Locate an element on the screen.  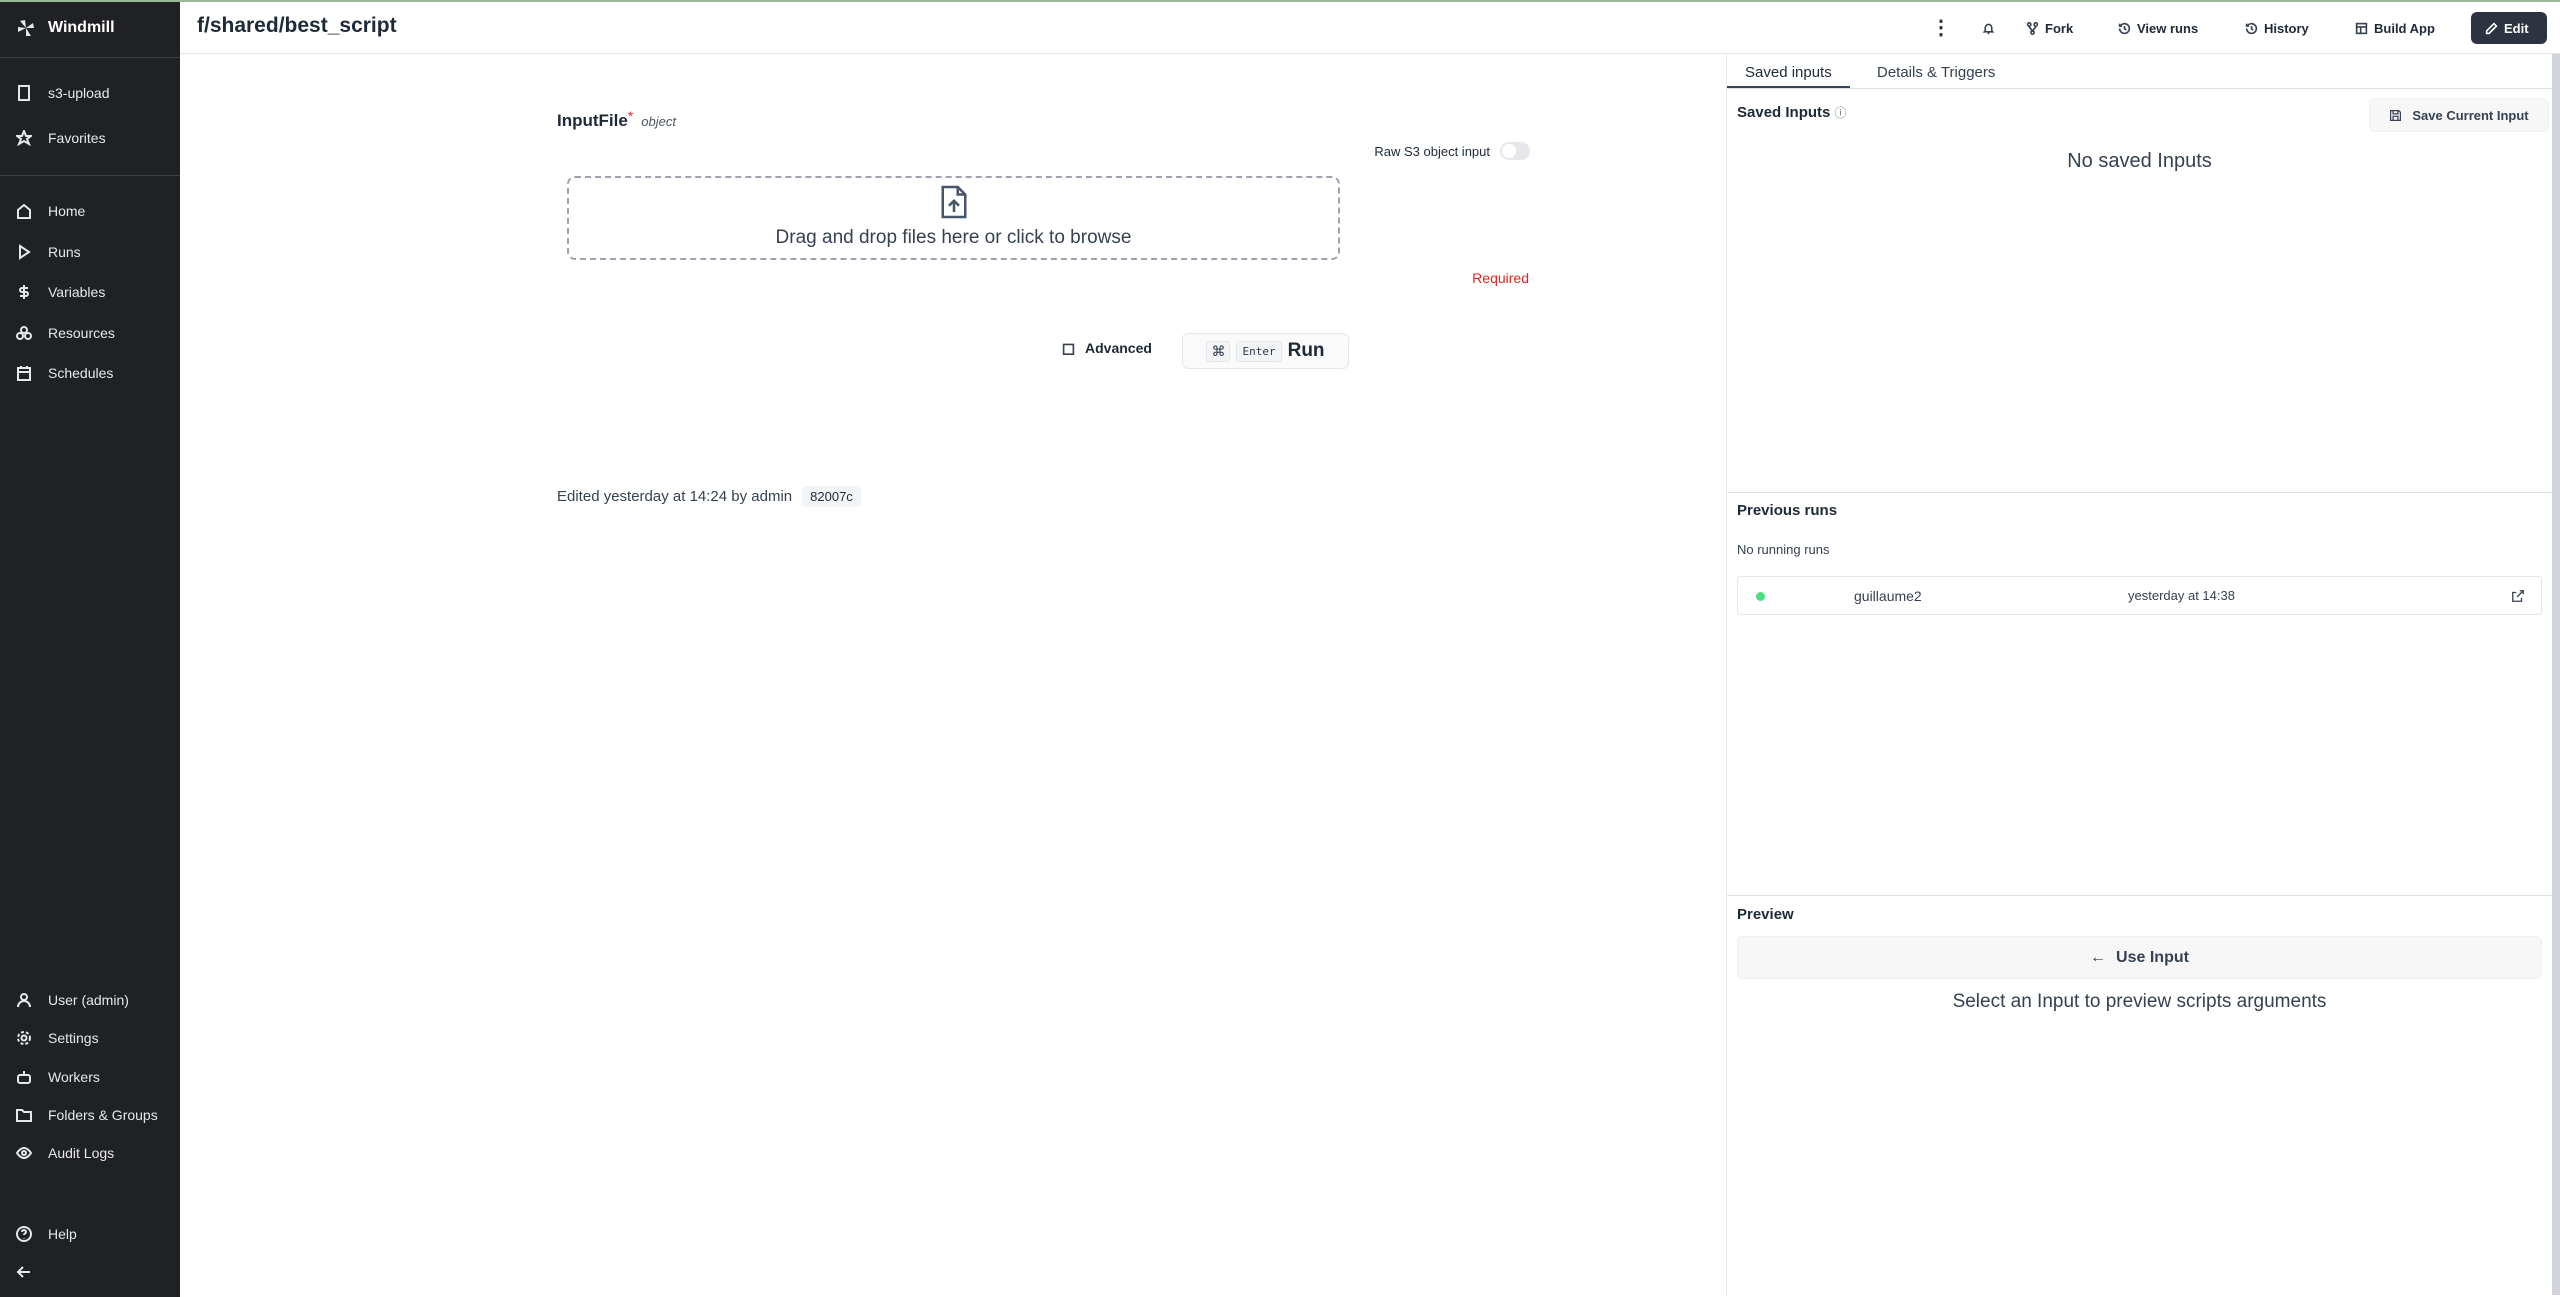
raw-s3-toggle-row: Raw S3 object input is located at coordinates (1452, 151).